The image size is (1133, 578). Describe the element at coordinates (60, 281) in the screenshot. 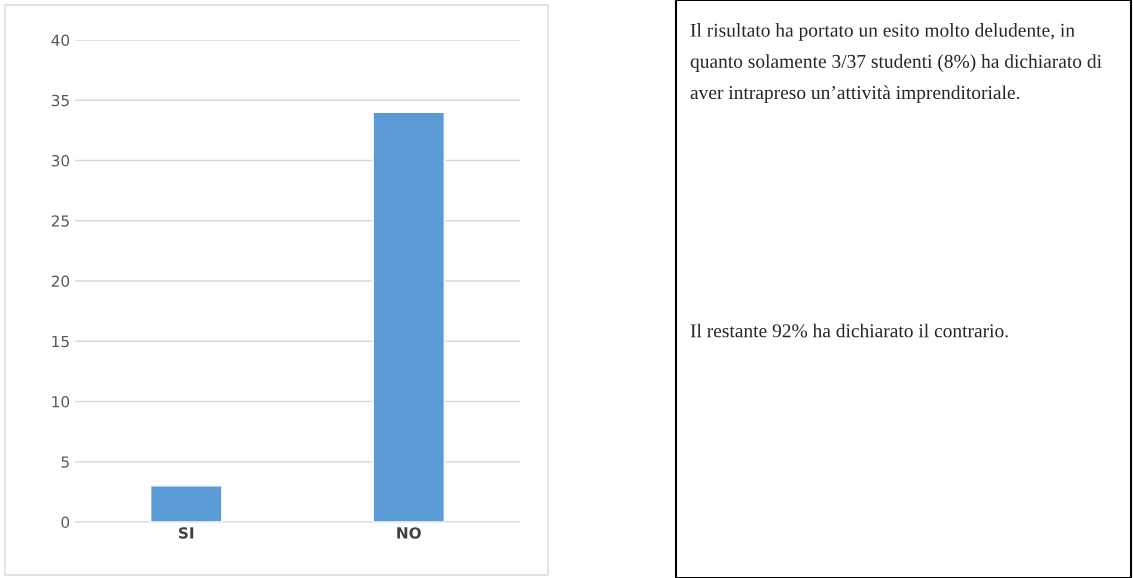

I see `y-tick-label: 20` at that location.